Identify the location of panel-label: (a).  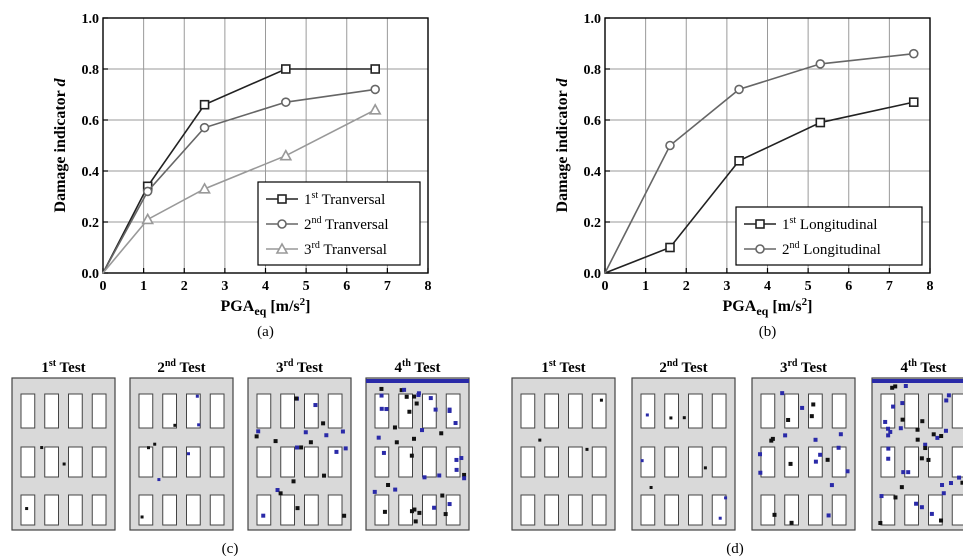
(265, 332).